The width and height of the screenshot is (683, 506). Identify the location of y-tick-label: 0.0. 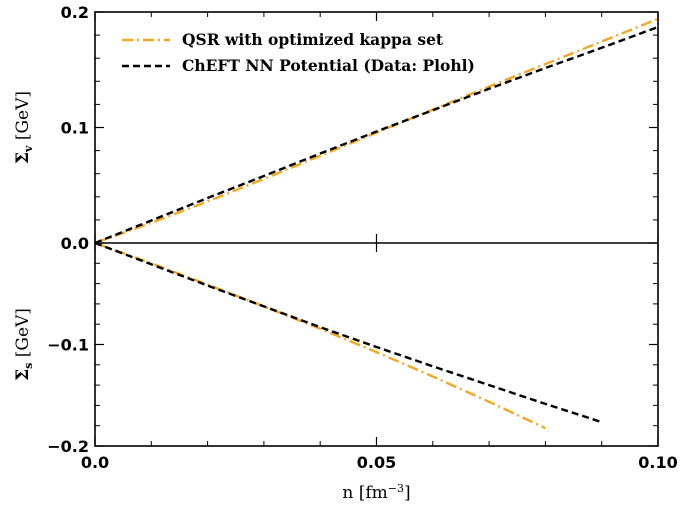
(75, 243).